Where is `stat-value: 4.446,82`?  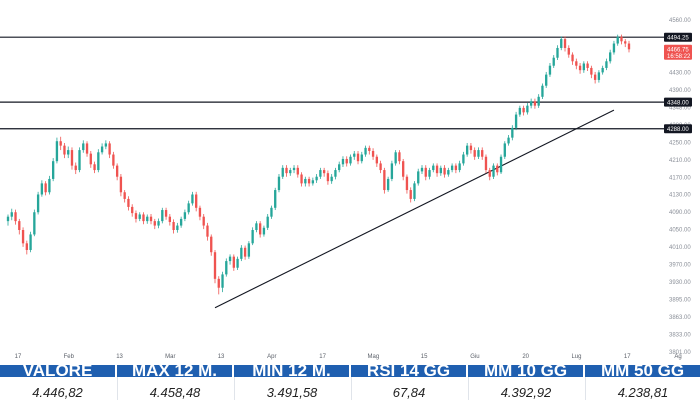 stat-value: 4.446,82 is located at coordinates (57, 392).